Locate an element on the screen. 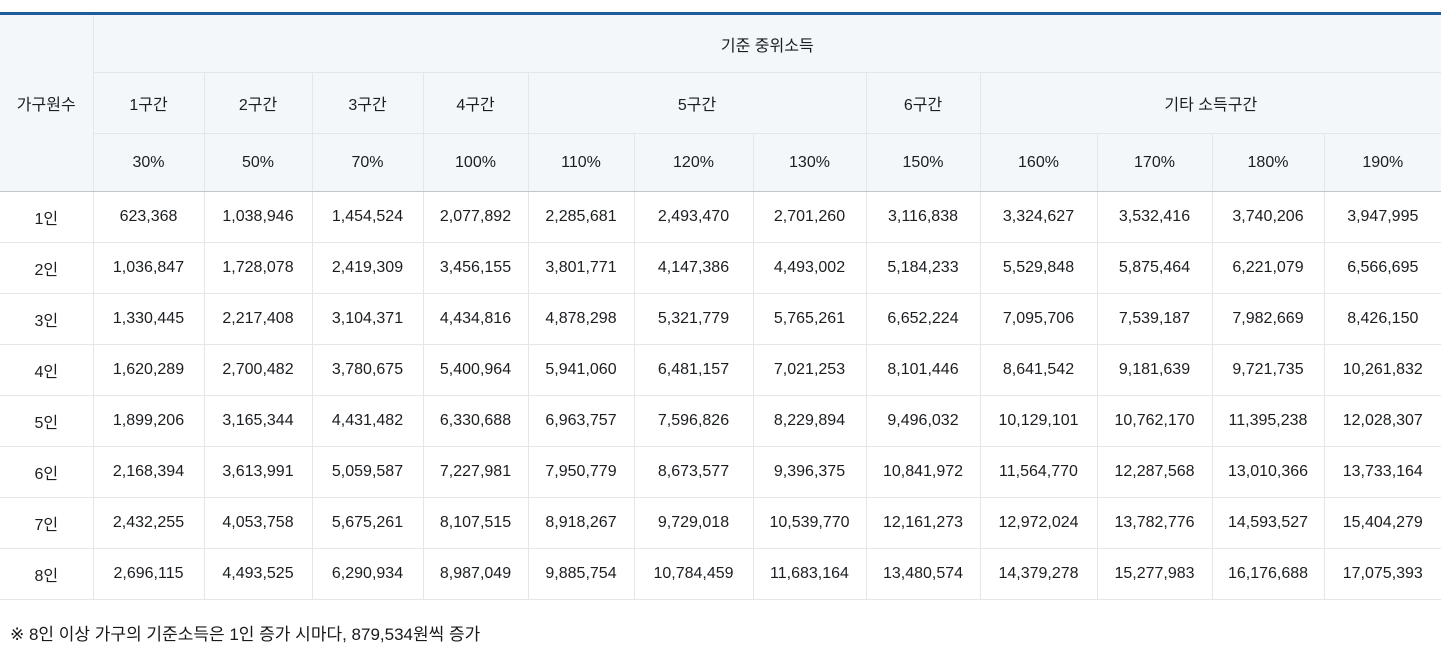 Image resolution: width=1441 pixels, height=653 pixels. income-value-cell: 9,729,018 is located at coordinates (693, 523).